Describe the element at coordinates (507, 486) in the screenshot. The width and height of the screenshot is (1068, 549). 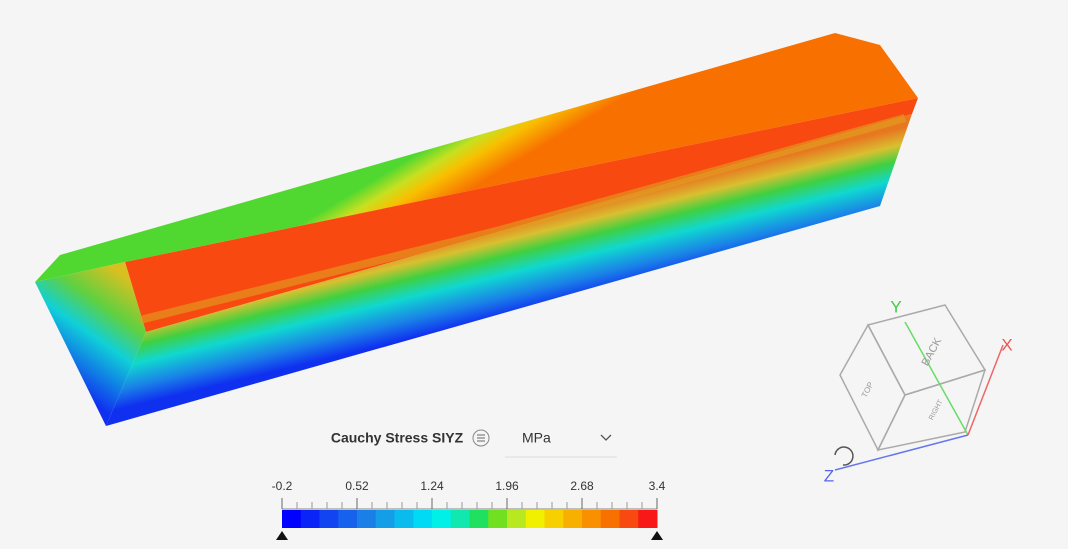
I see `tick-label: 1.96` at that location.